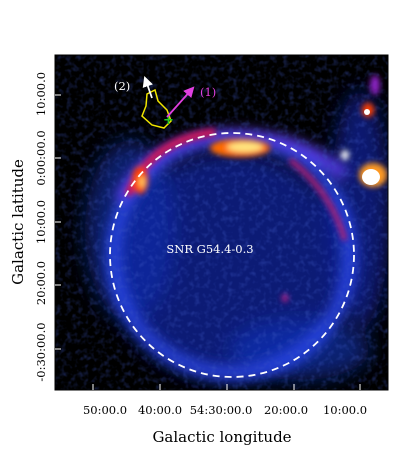 The height and width of the screenshot is (450, 415). I want to click on arrow-2-label: (2), so click(122, 86).